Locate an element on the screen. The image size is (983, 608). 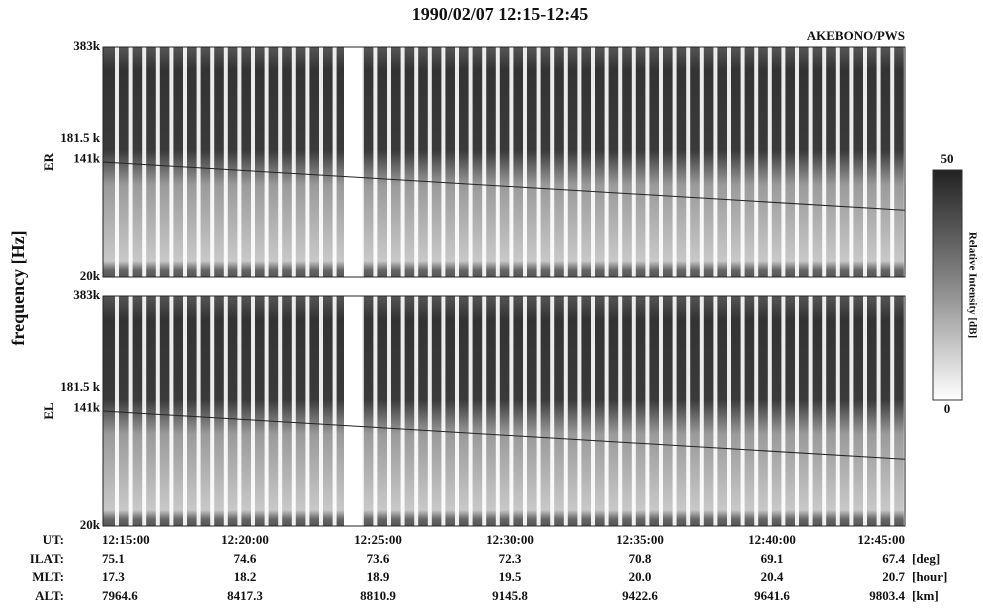
ephemeris-value: 19.5 is located at coordinates (510, 576).